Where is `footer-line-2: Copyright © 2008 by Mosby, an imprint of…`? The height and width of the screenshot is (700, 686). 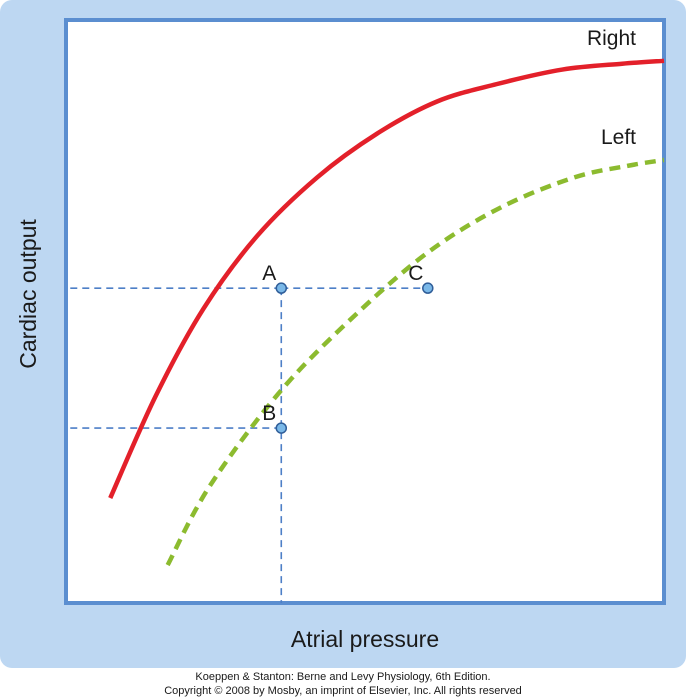 footer-line-2: Copyright © 2008 by Mosby, an imprint of… is located at coordinates (343, 691).